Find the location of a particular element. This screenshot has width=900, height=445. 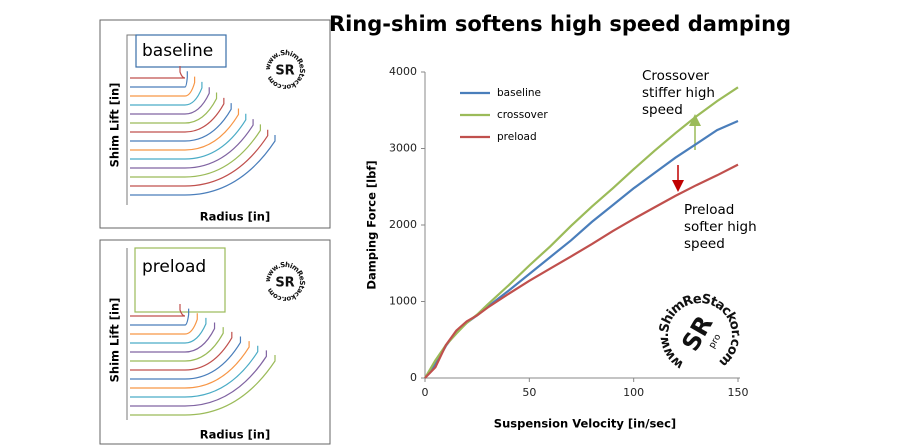

inset-label: baseline is located at coordinates (177, 51).